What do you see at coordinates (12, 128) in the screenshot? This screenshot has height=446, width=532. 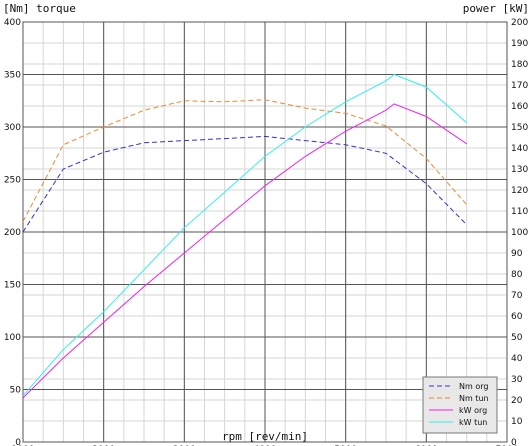 I see `left-tick-label: 300` at bounding box center [12, 128].